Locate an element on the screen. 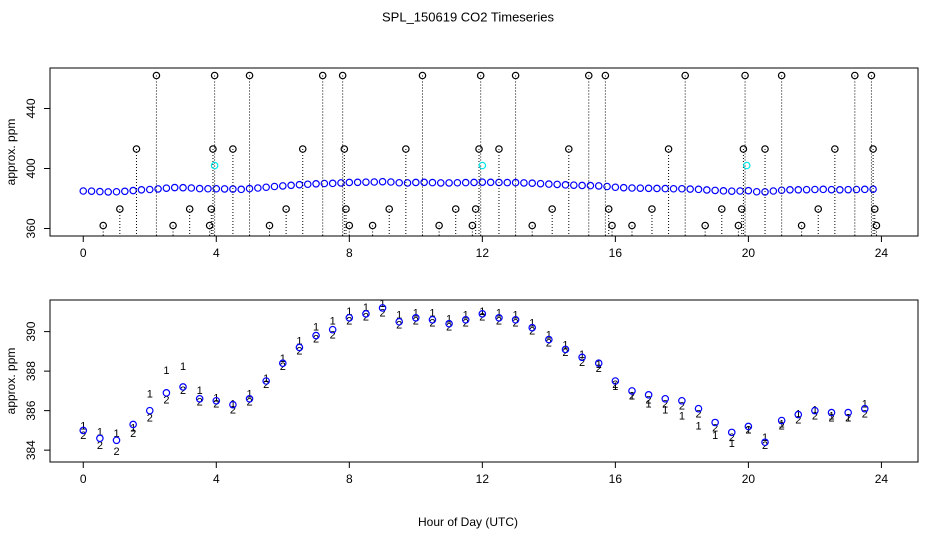 The width and height of the screenshot is (936, 540). x-tick-label: 12 is located at coordinates (483, 253).